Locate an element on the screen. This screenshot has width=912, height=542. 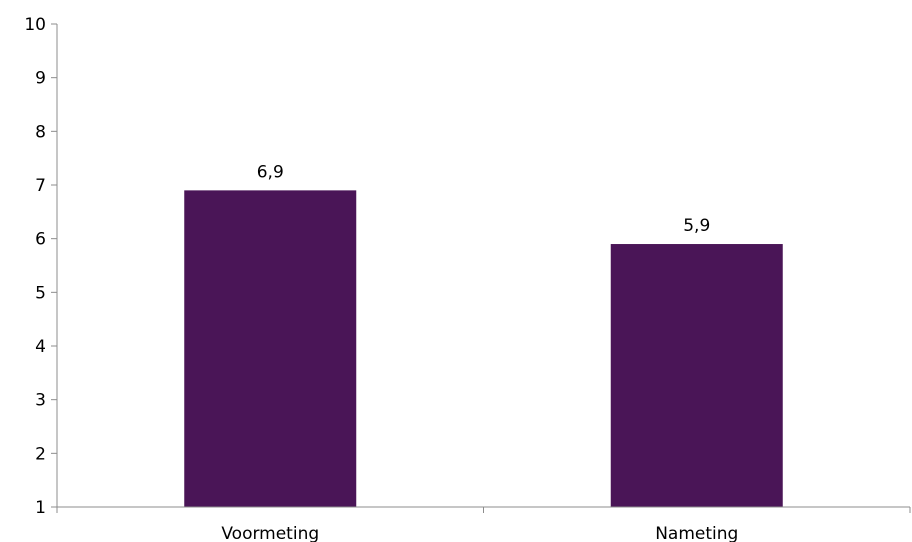
category-label-voormeting: Voormeting is located at coordinates (270, 533).